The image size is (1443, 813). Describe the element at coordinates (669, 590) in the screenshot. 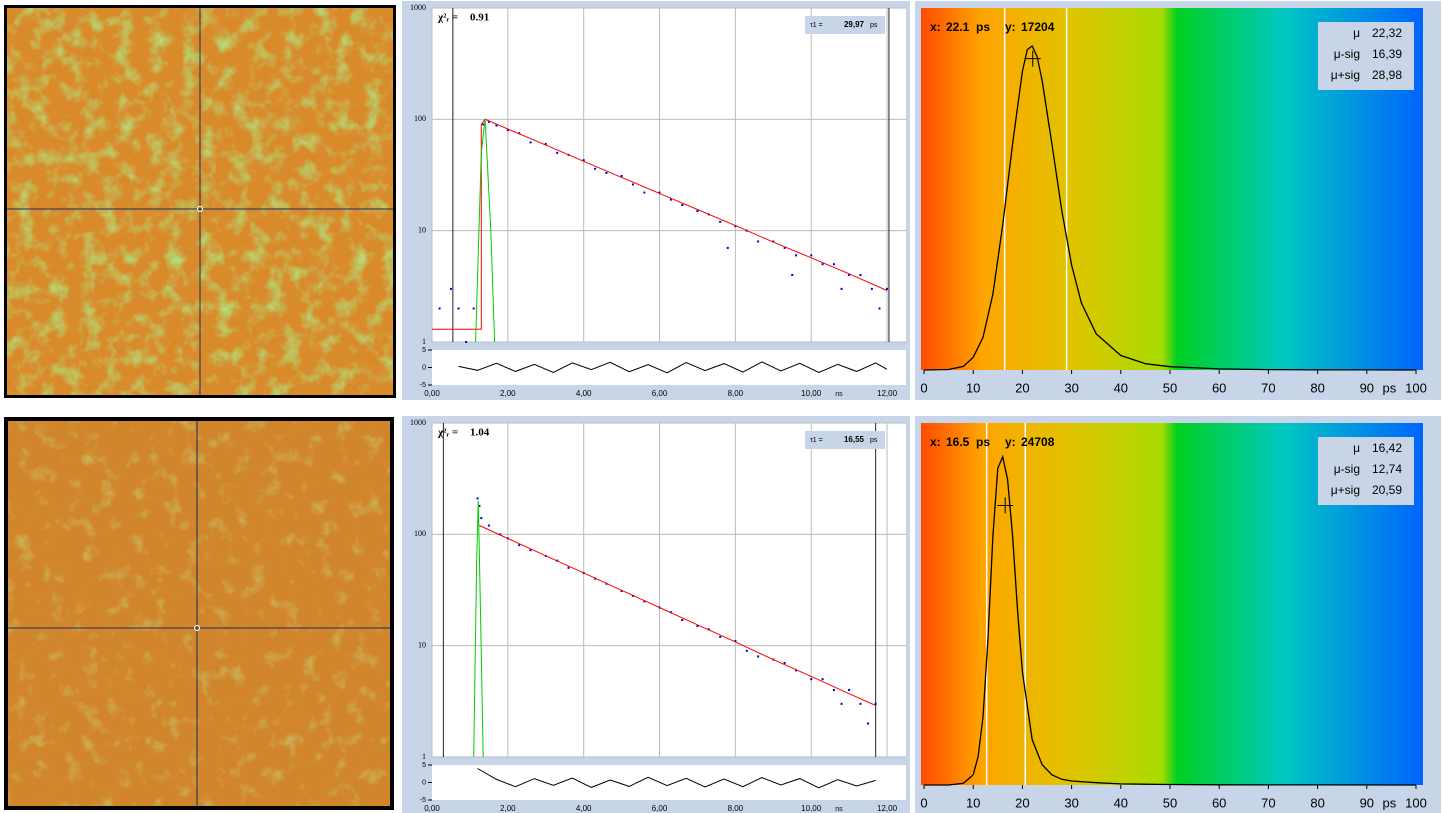

I see `plot-area` at that location.